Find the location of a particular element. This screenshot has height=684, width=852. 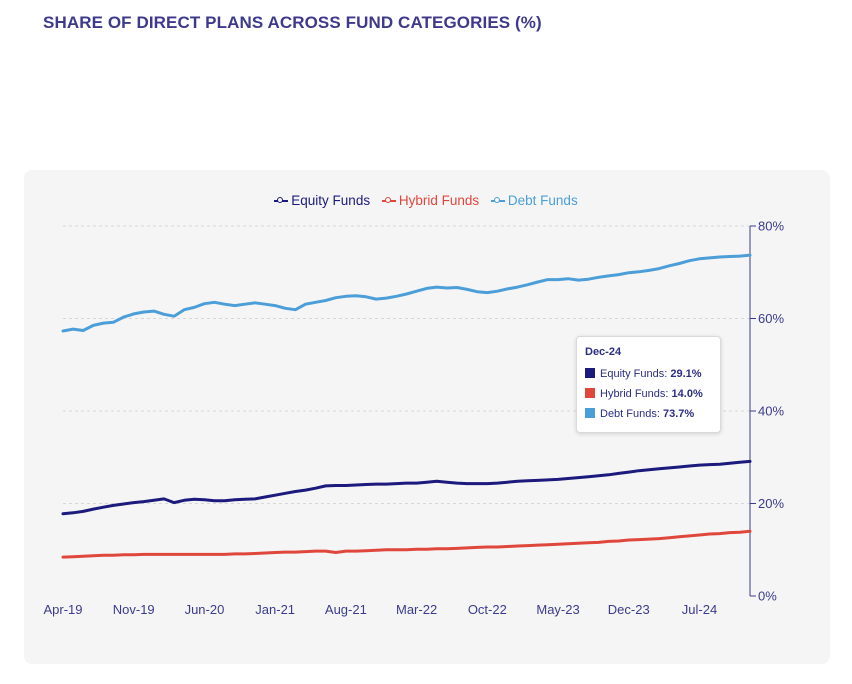

legend-label: Hybrid Funds is located at coordinates (439, 200).